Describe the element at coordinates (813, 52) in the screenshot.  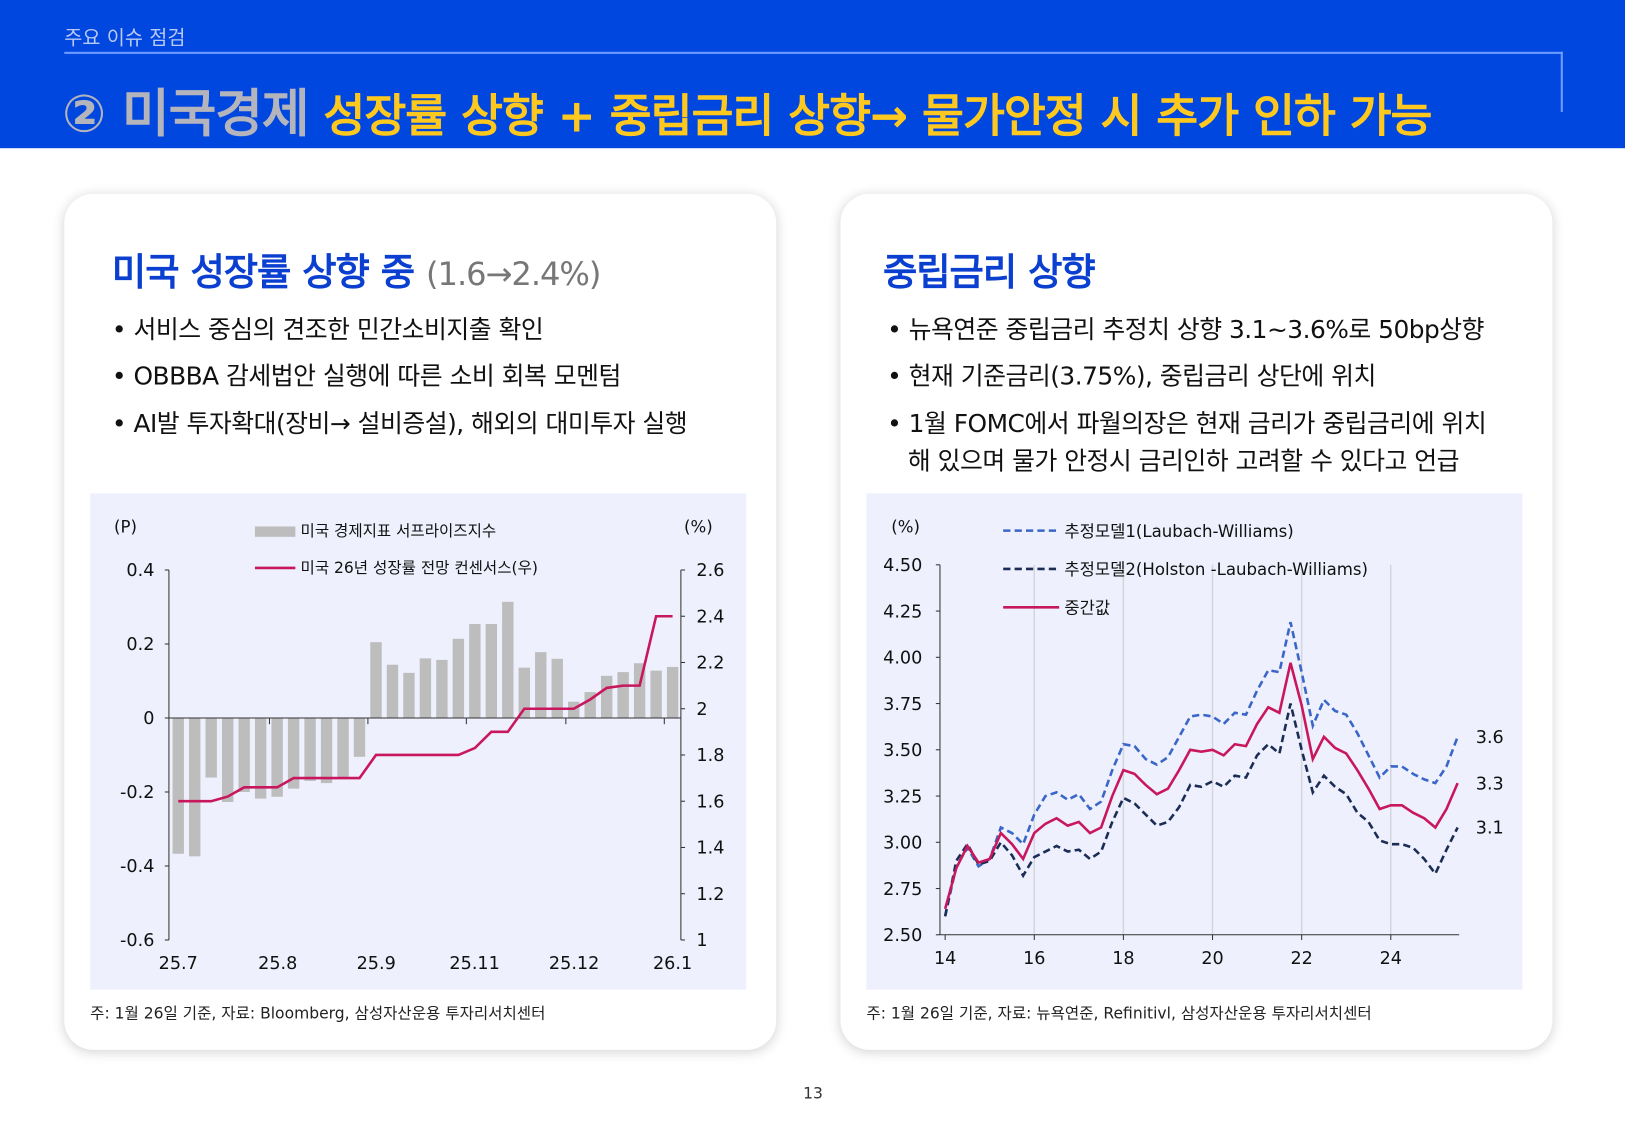
I see `header-divider` at that location.